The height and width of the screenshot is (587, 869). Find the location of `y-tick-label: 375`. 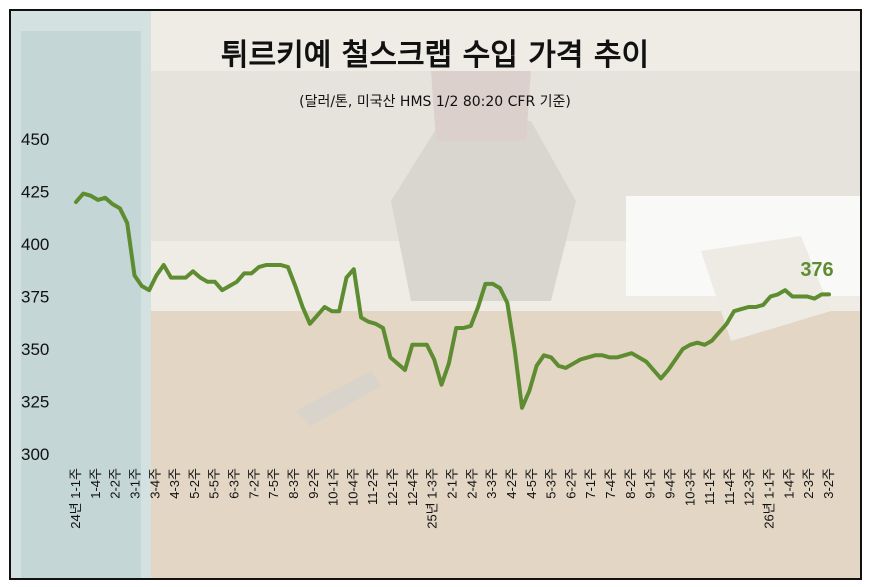

y-tick-label: 375 is located at coordinates (35, 297).